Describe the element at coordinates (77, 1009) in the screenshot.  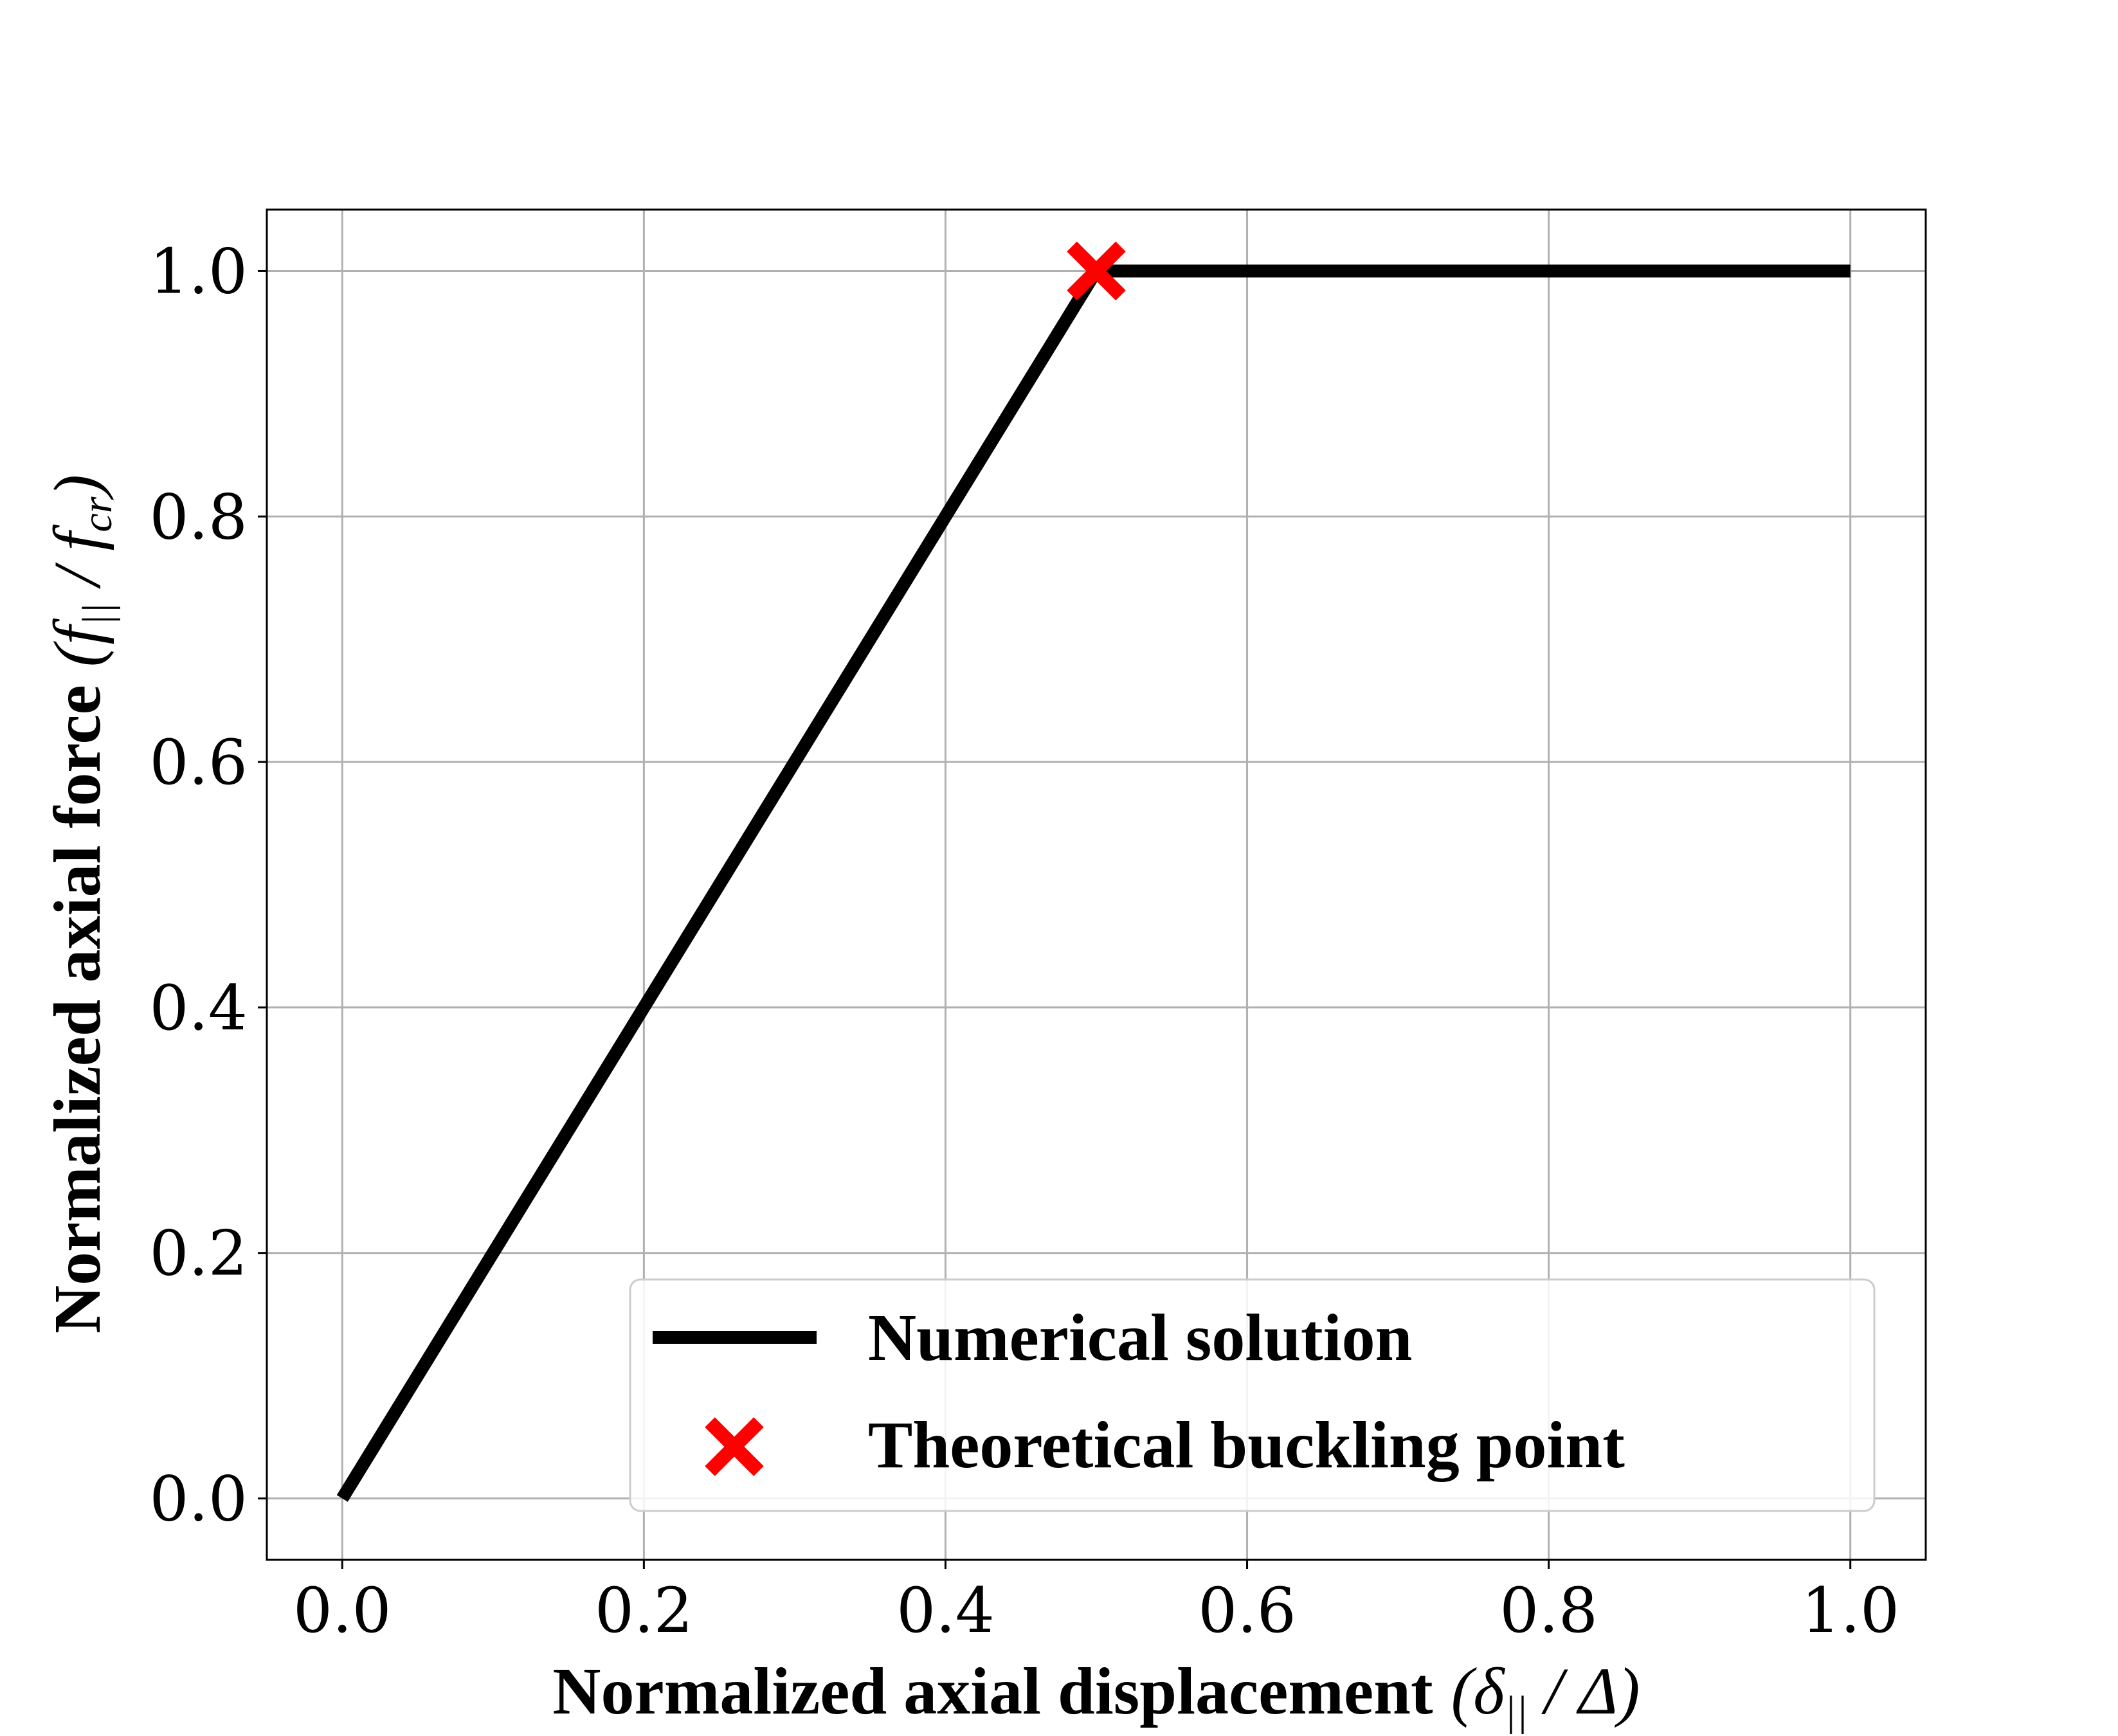
I see `y-axis-title-text: Normalized axial force` at that location.